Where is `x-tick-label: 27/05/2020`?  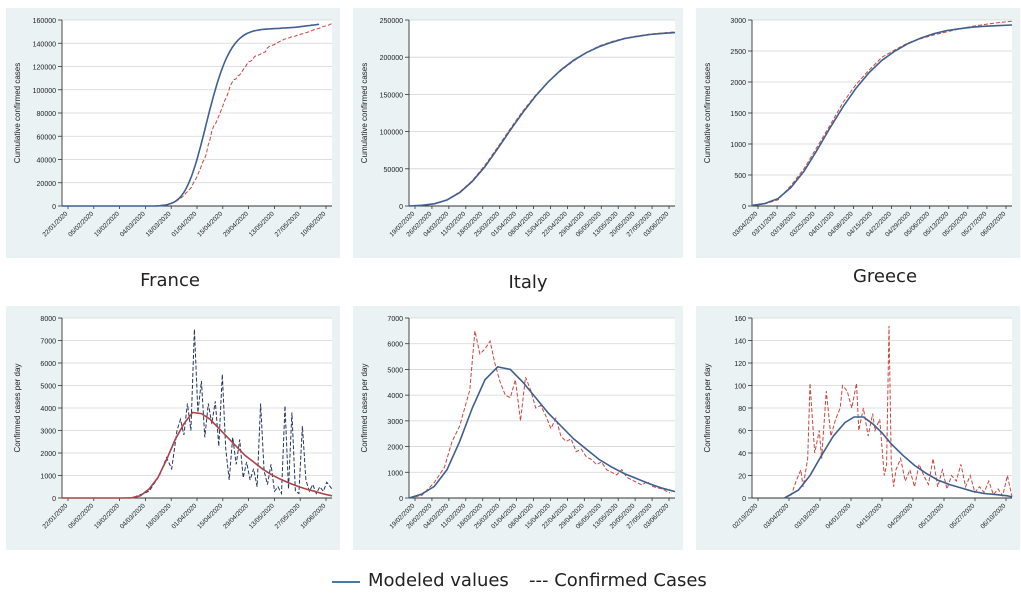 x-tick-label: 27/05/2020 is located at coordinates (288, 224).